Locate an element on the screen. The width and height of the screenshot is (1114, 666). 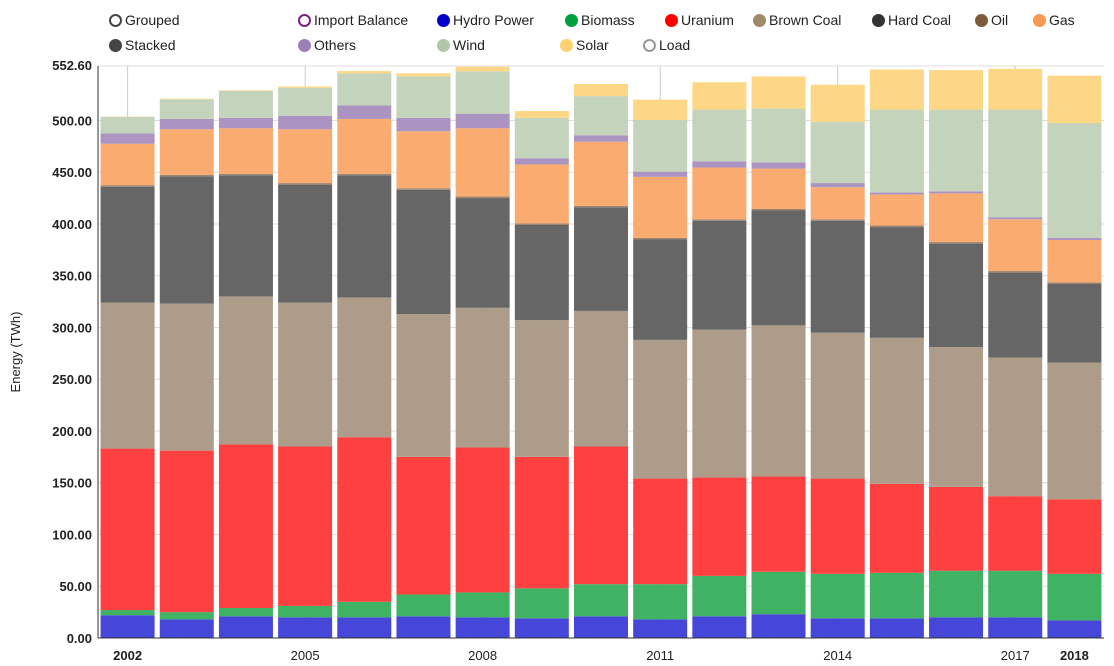
legend-label: Biomass is located at coordinates (608, 20).